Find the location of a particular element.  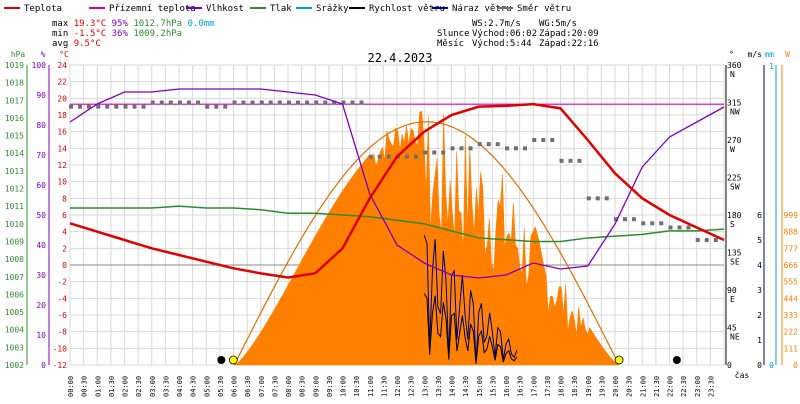

humidity-tick: 90 is located at coordinates (41, 95).